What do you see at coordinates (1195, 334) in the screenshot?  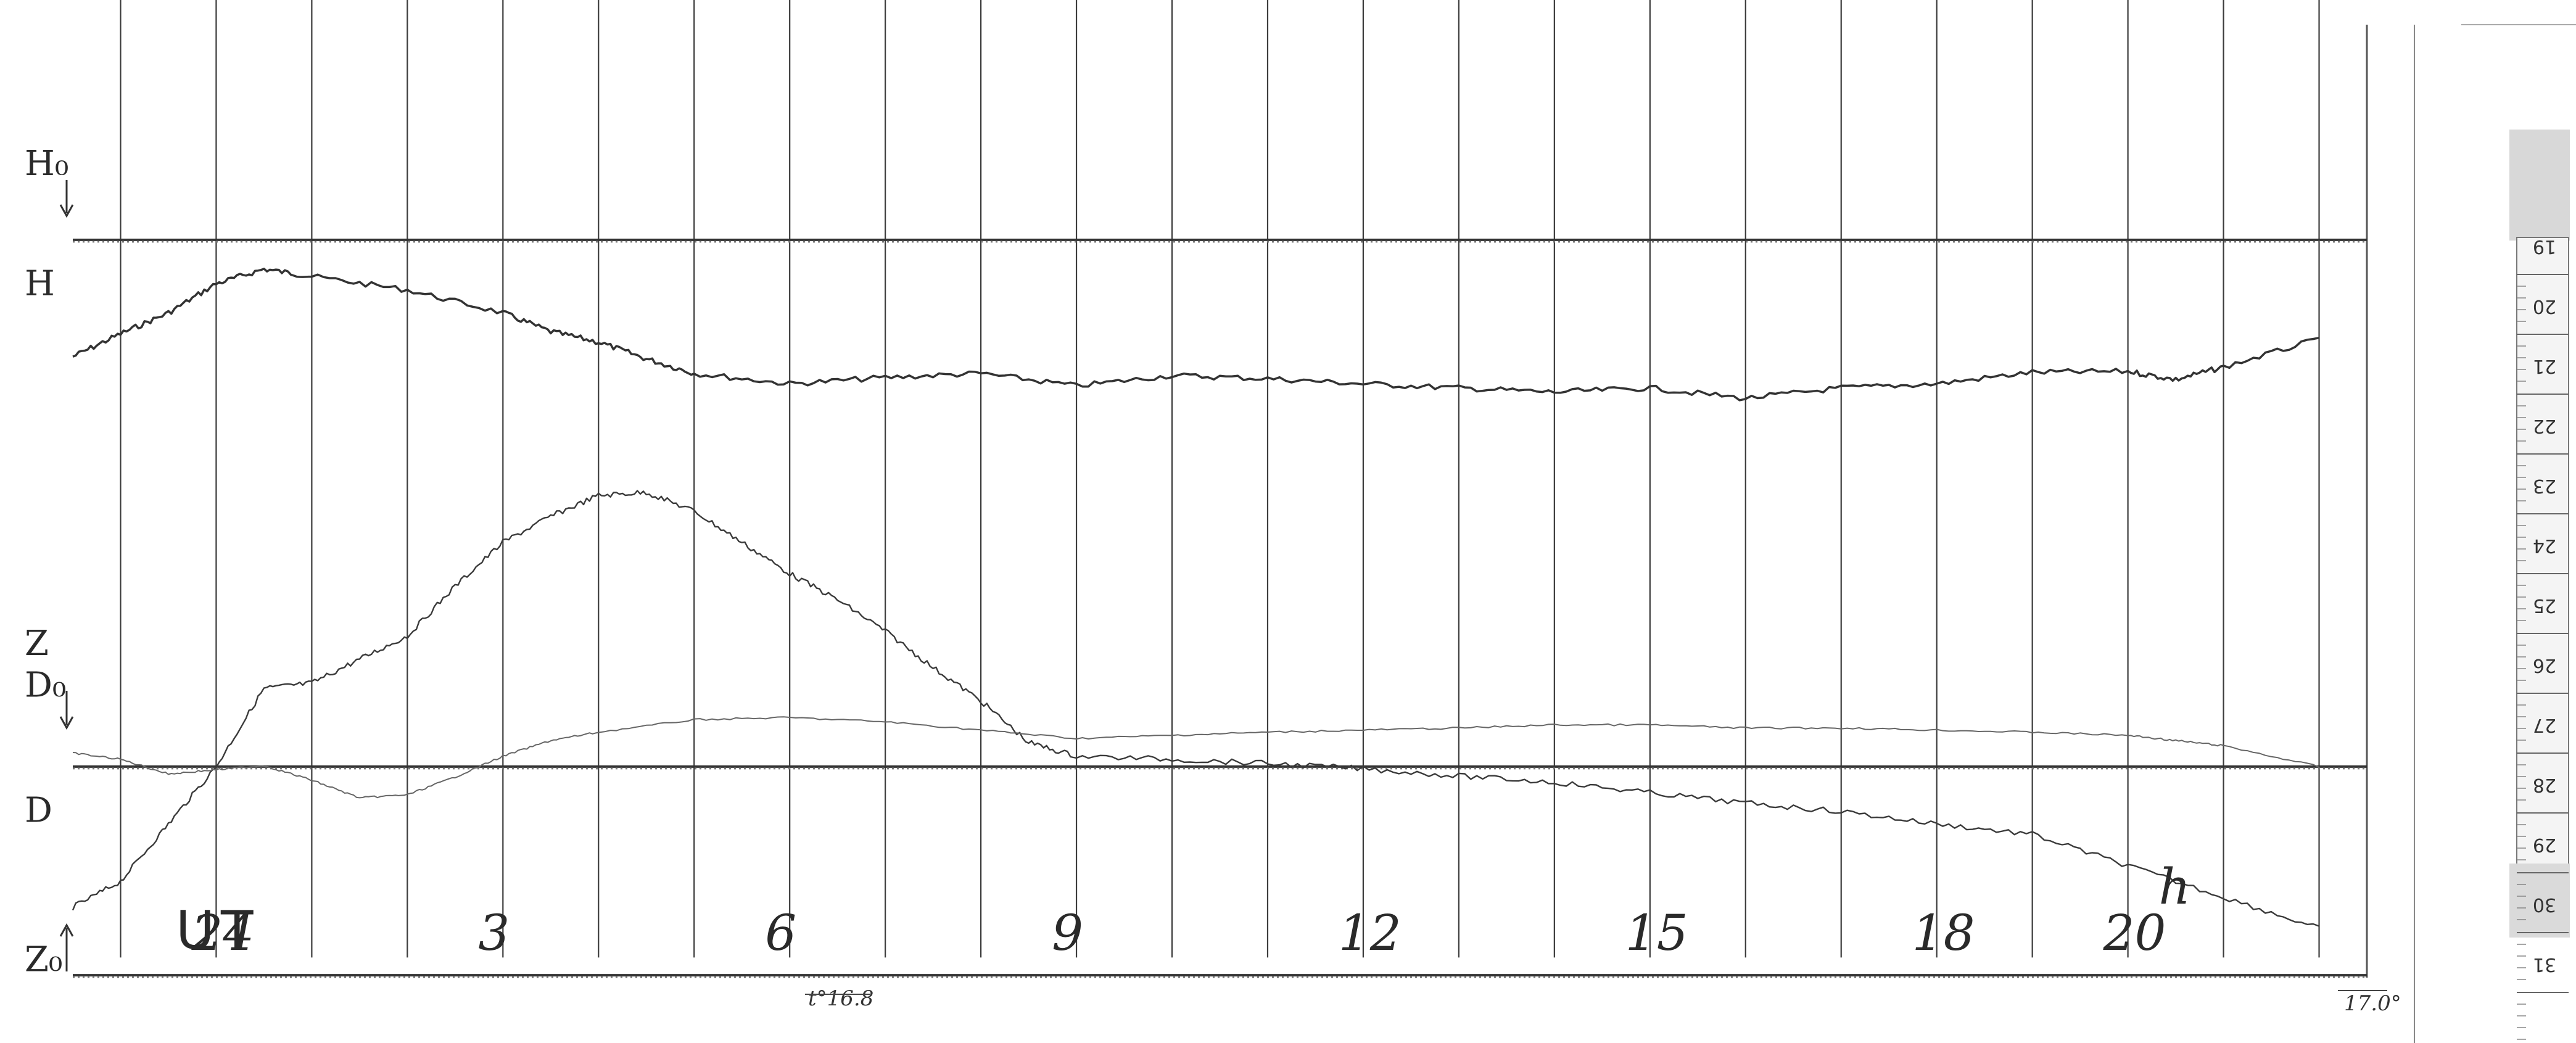 I see `trace-h` at bounding box center [1195, 334].